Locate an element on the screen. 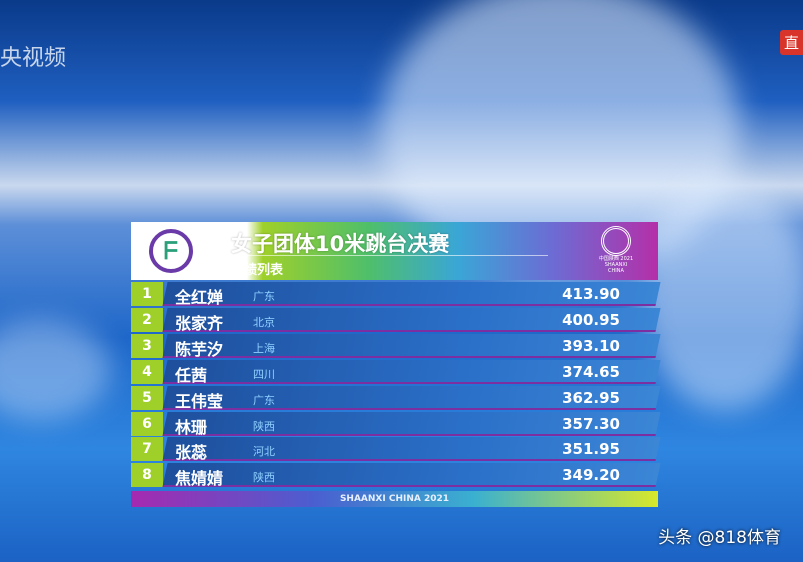  rank: 4 is located at coordinates (147, 371).